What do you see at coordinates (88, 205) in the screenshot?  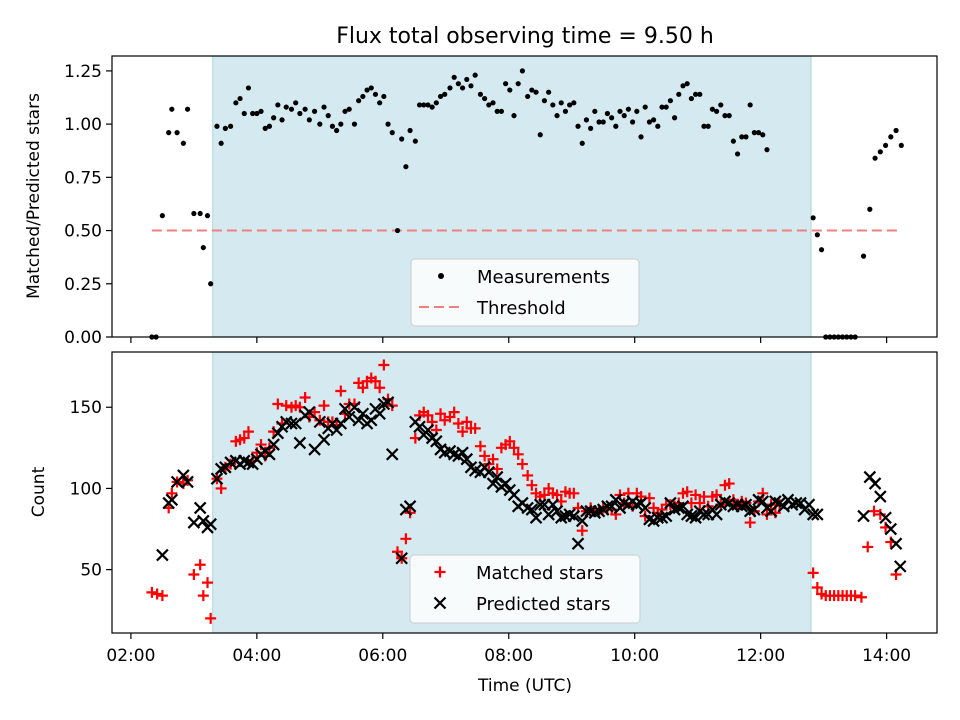 I see `ratio-y-ticks: 0.00 0.25 0.50 0.75 1.00 1.25` at bounding box center [88, 205].